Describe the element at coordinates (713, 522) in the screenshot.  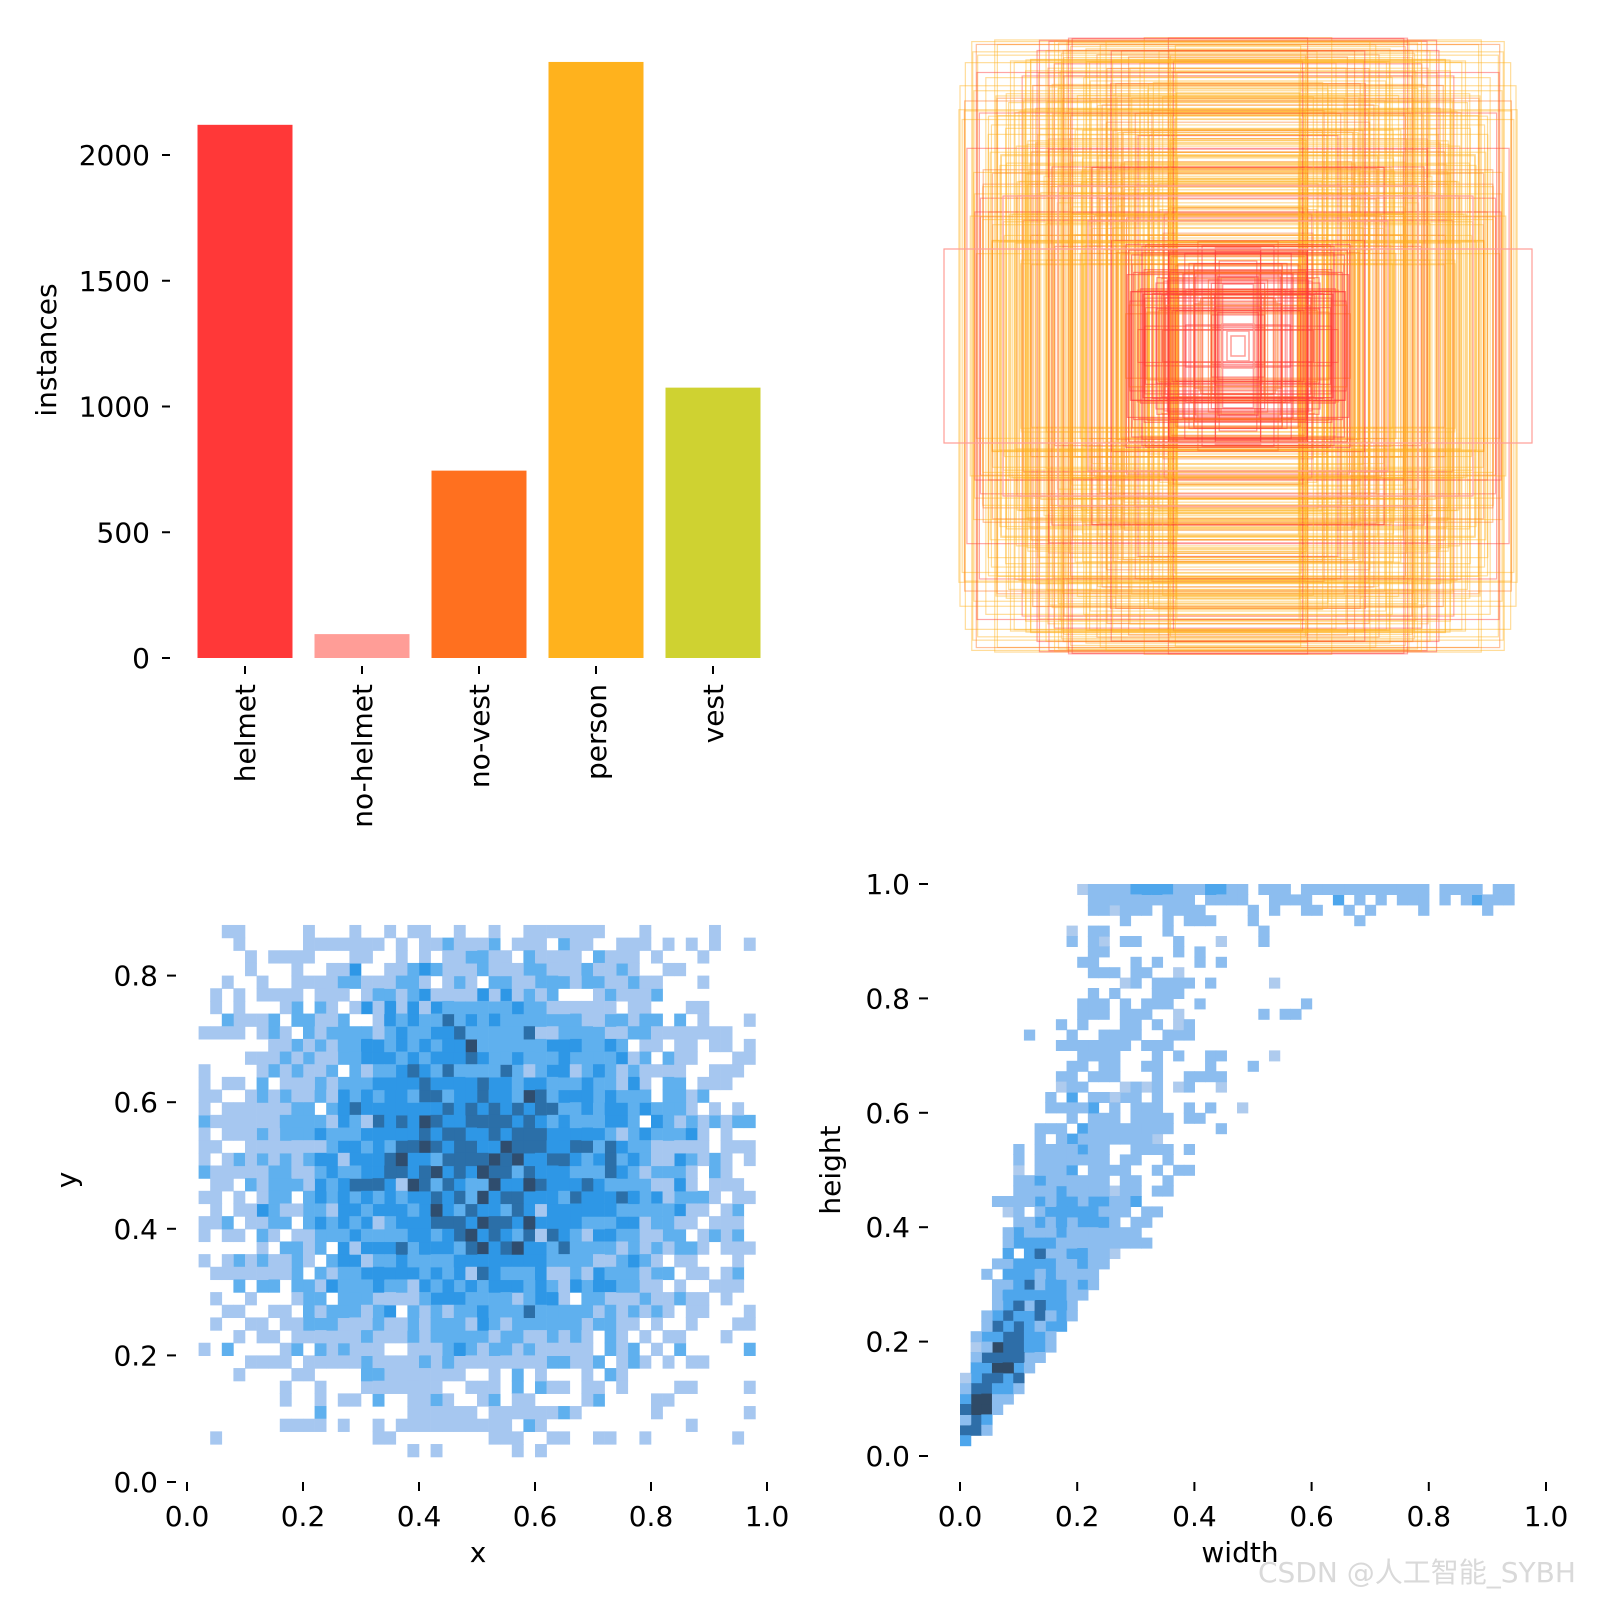
I see `bar-vest` at that location.